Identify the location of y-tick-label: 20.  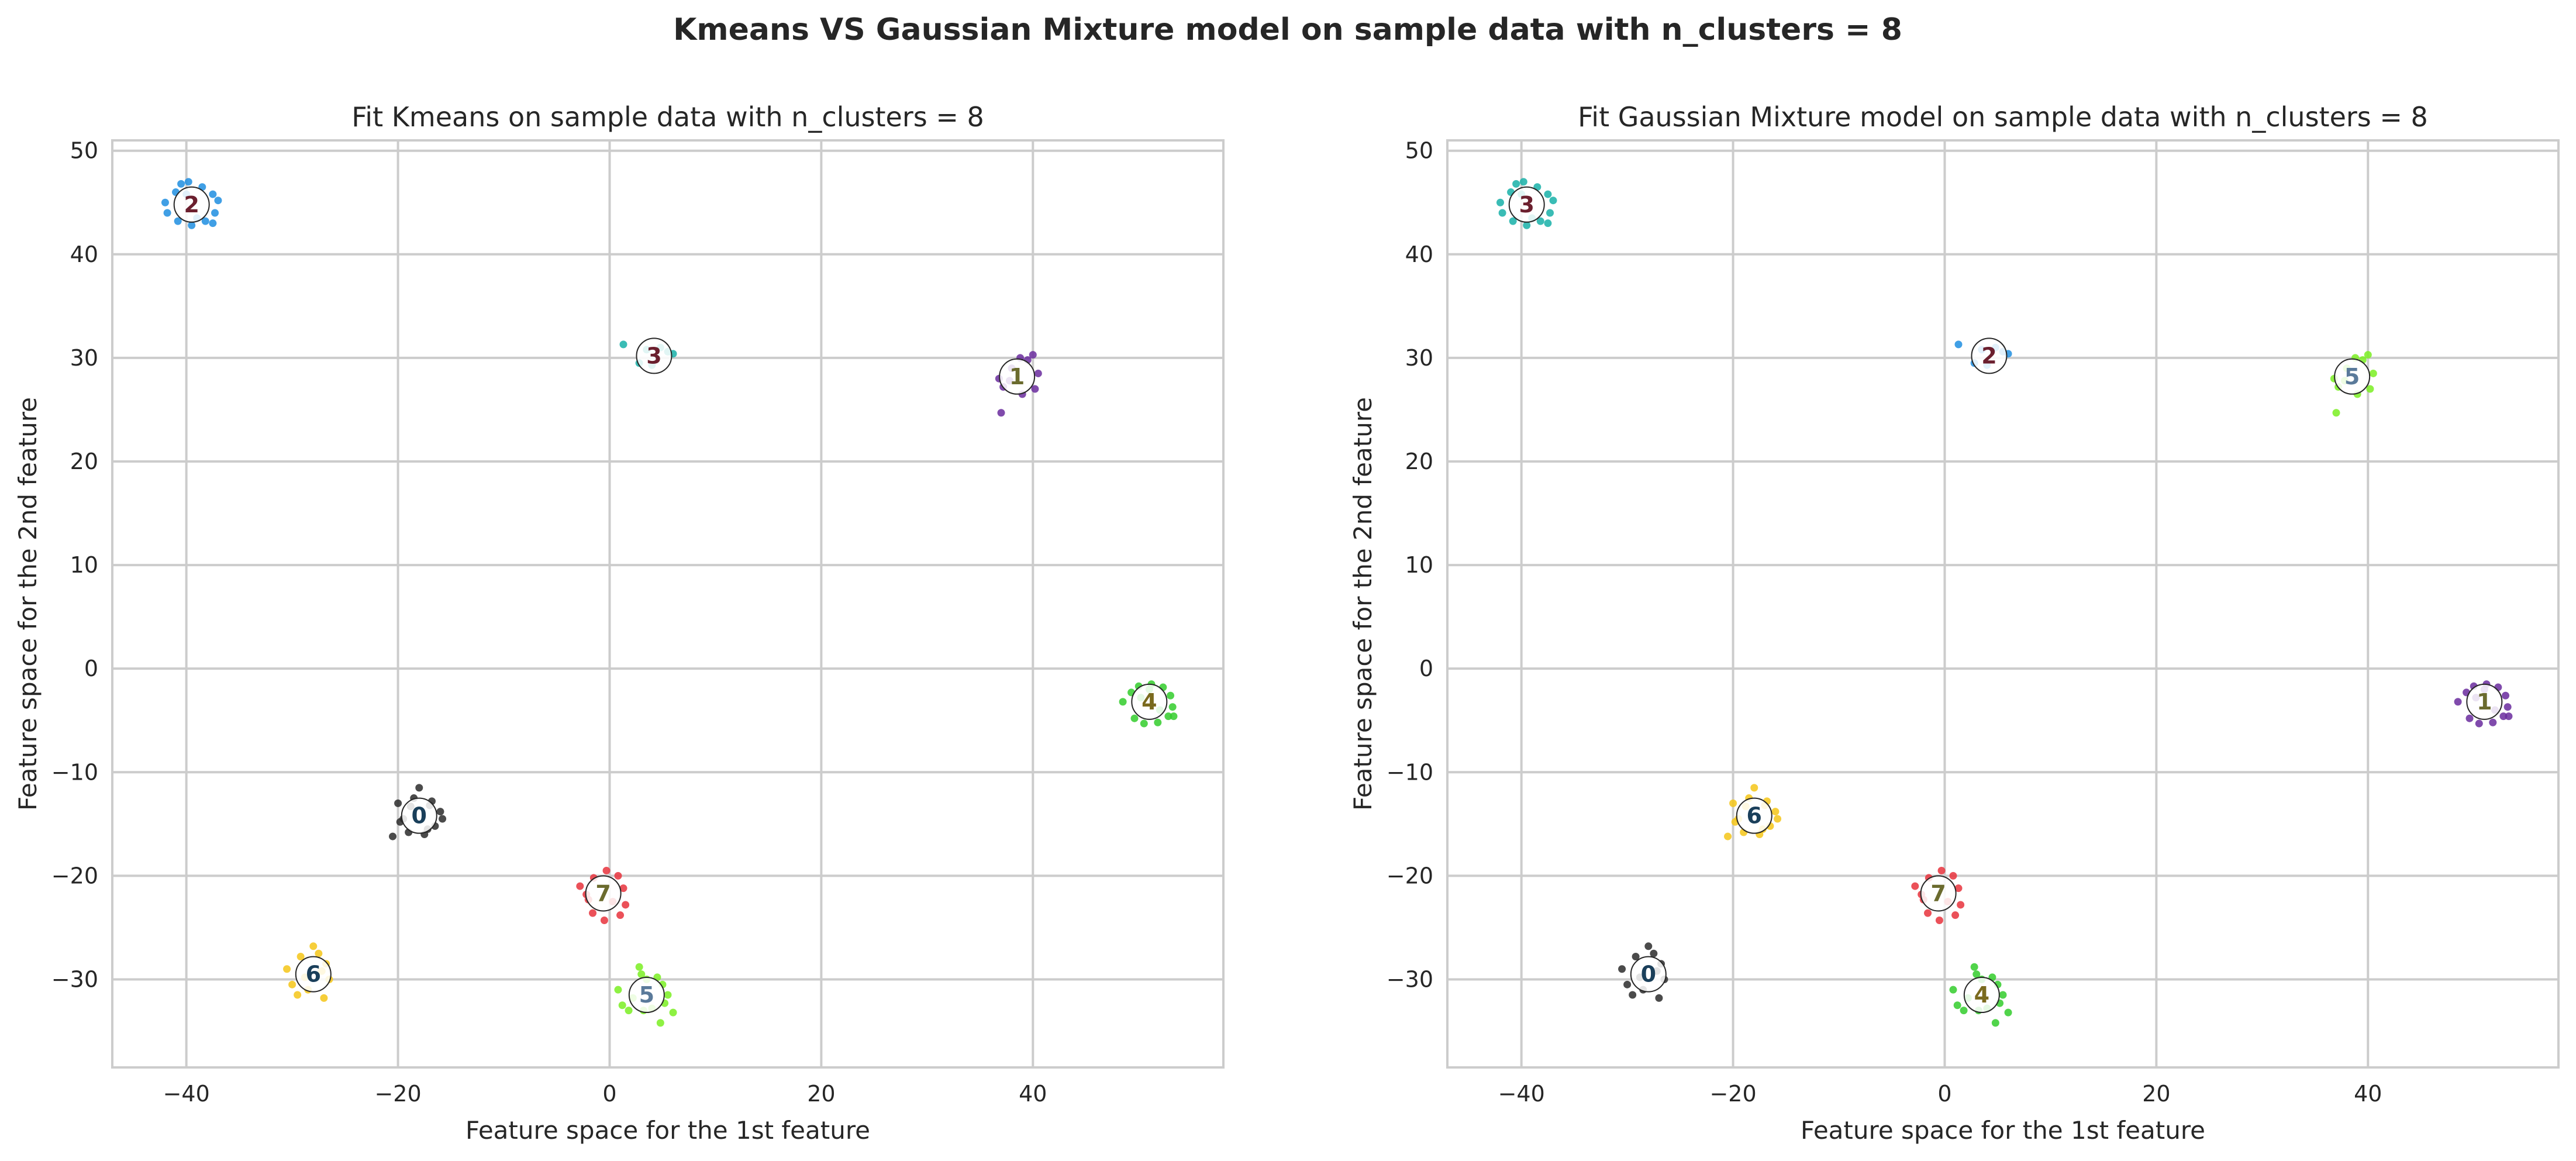
(1419, 461).